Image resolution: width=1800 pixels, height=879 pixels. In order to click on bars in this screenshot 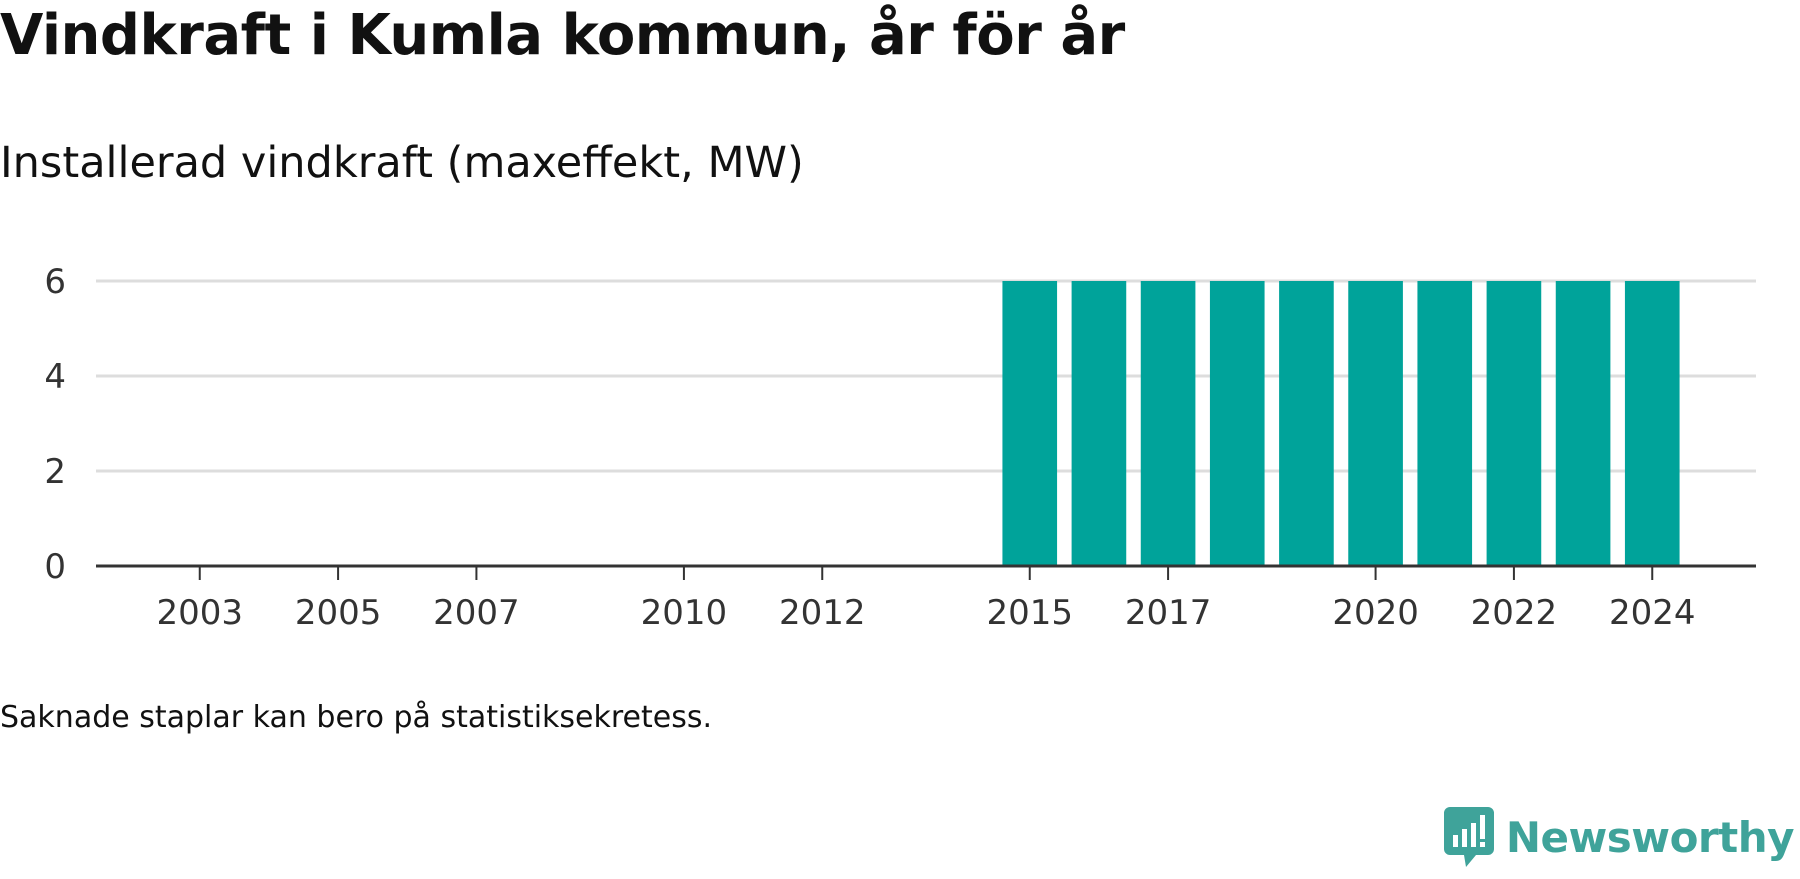, I will do `click(1341, 423)`.